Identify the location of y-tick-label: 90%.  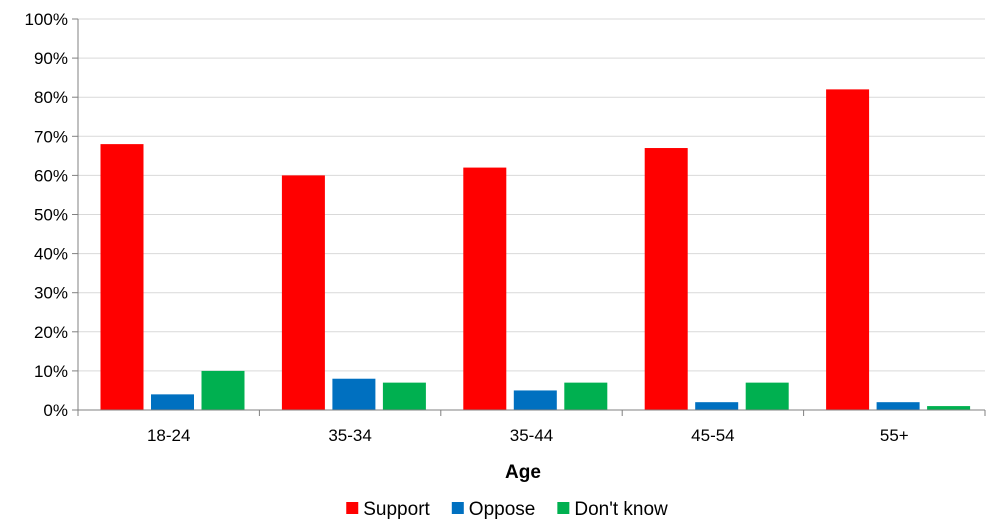
(51, 58).